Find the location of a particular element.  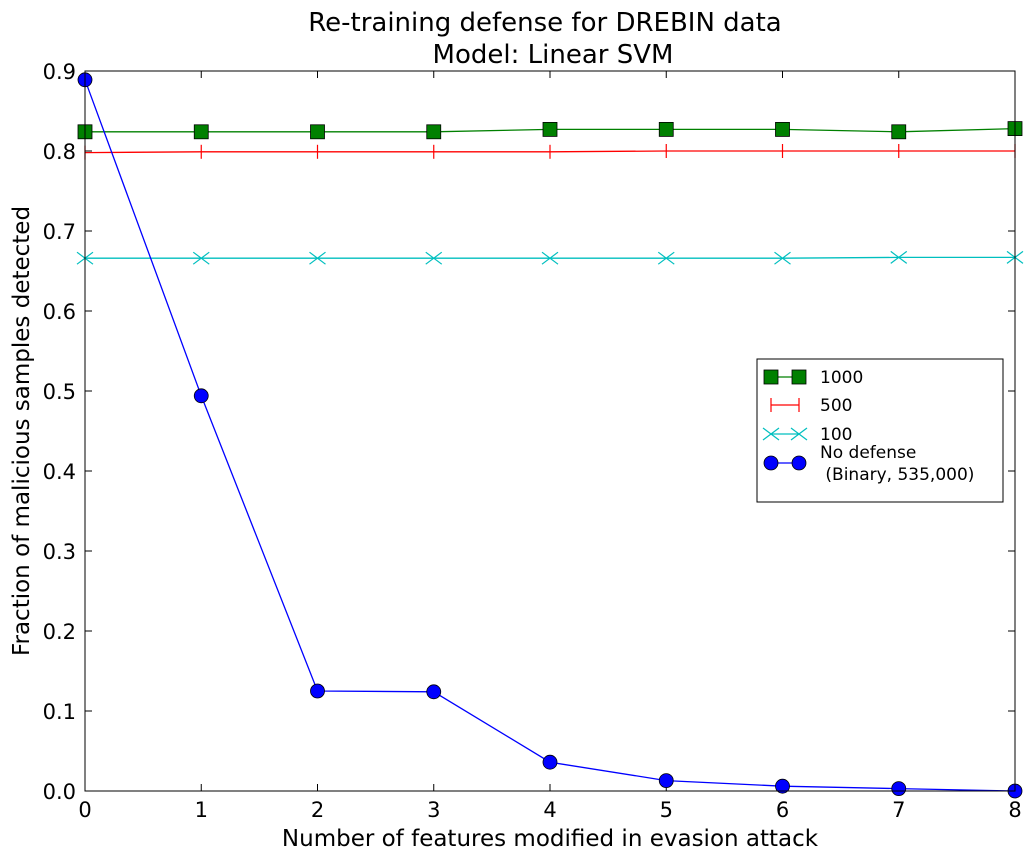

legend-label: No defense is located at coordinates (868, 453).